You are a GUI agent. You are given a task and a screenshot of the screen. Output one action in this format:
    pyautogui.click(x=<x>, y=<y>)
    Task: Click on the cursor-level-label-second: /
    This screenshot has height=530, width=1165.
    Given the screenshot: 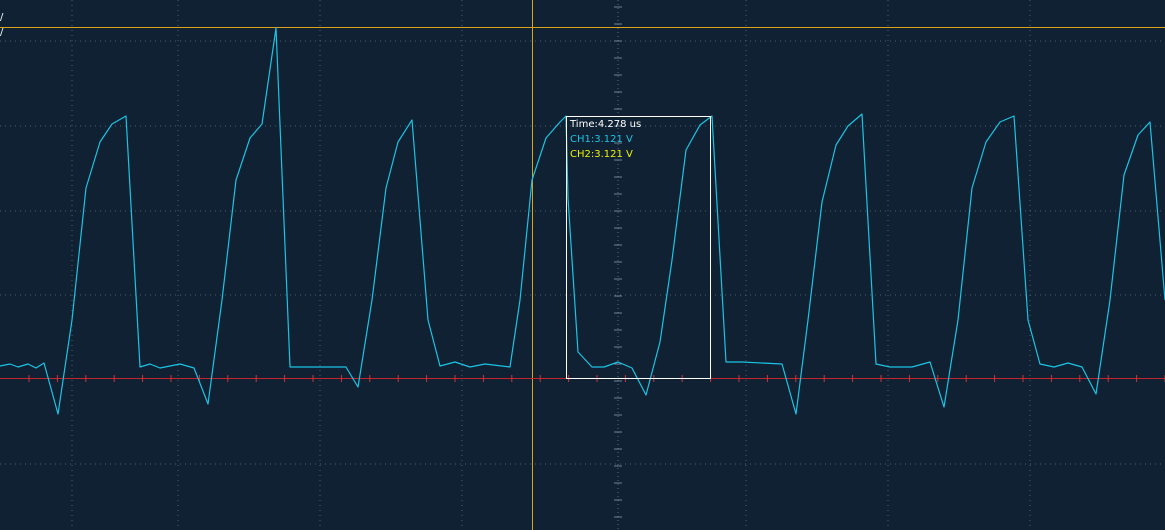 What is the action you would take?
    pyautogui.click(x=2, y=32)
    